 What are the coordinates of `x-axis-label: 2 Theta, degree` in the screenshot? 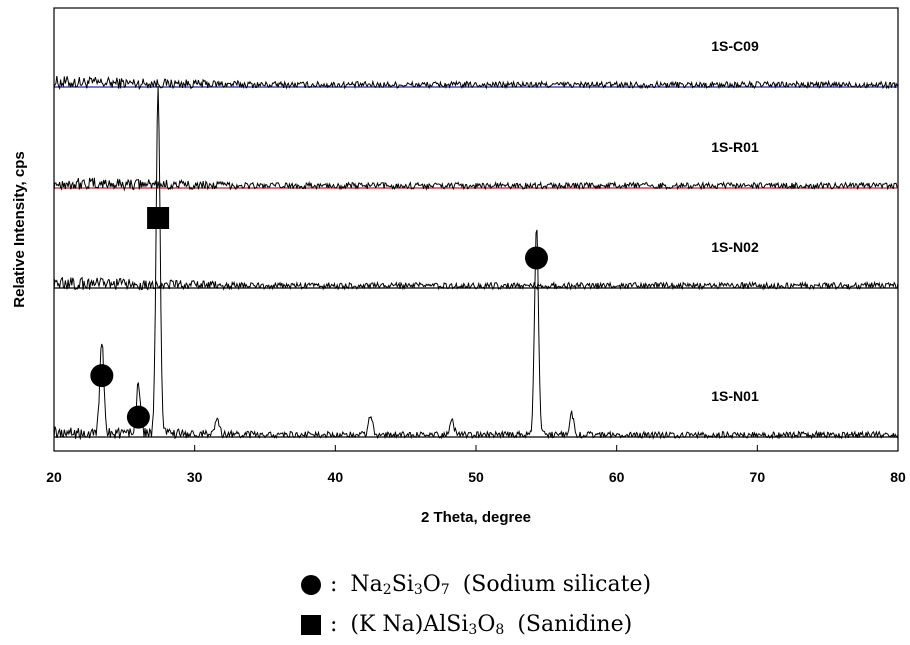 It's located at (476, 517).